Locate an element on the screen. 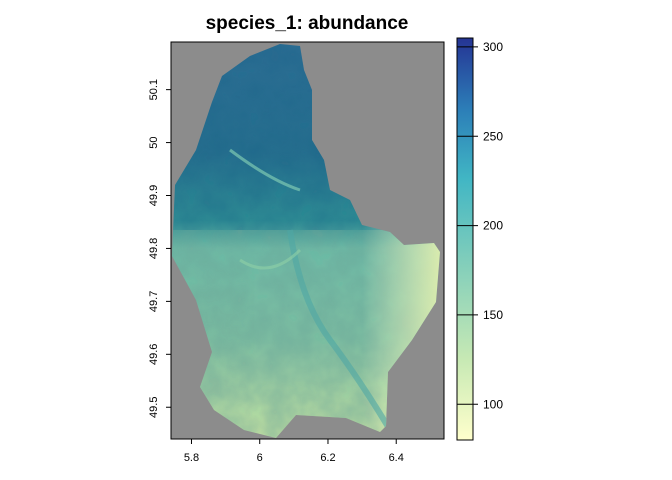  legend-tick-label: 300 is located at coordinates (493, 47).